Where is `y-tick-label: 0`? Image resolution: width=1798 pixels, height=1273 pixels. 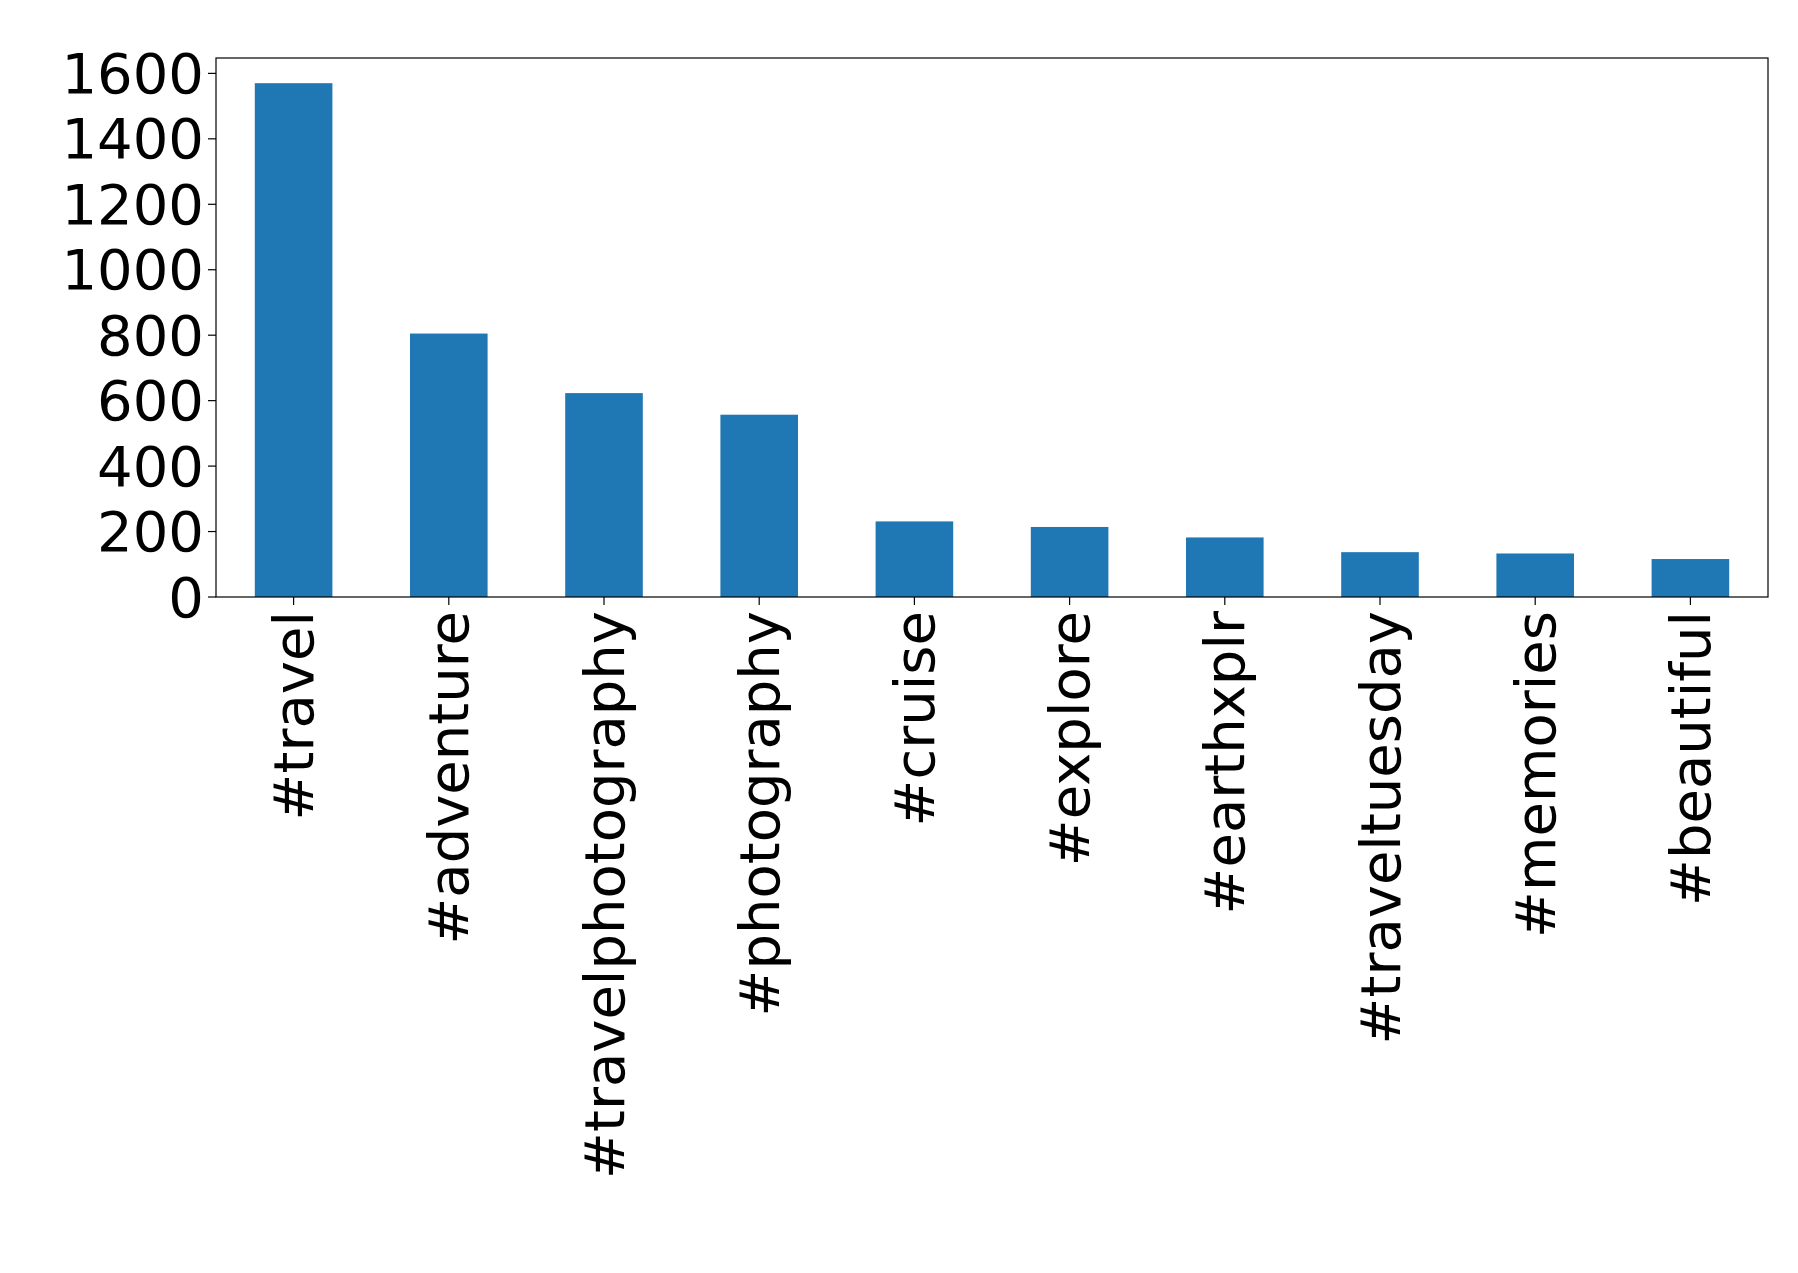
y-tick-label: 0 is located at coordinates (186, 597).